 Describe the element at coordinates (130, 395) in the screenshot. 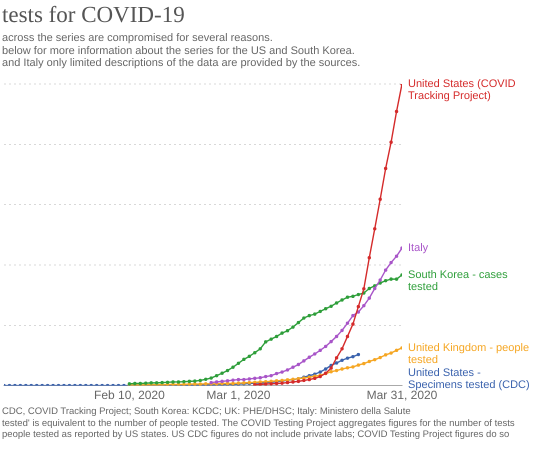

I see `x-tick-label: Feb 10, 2020` at that location.